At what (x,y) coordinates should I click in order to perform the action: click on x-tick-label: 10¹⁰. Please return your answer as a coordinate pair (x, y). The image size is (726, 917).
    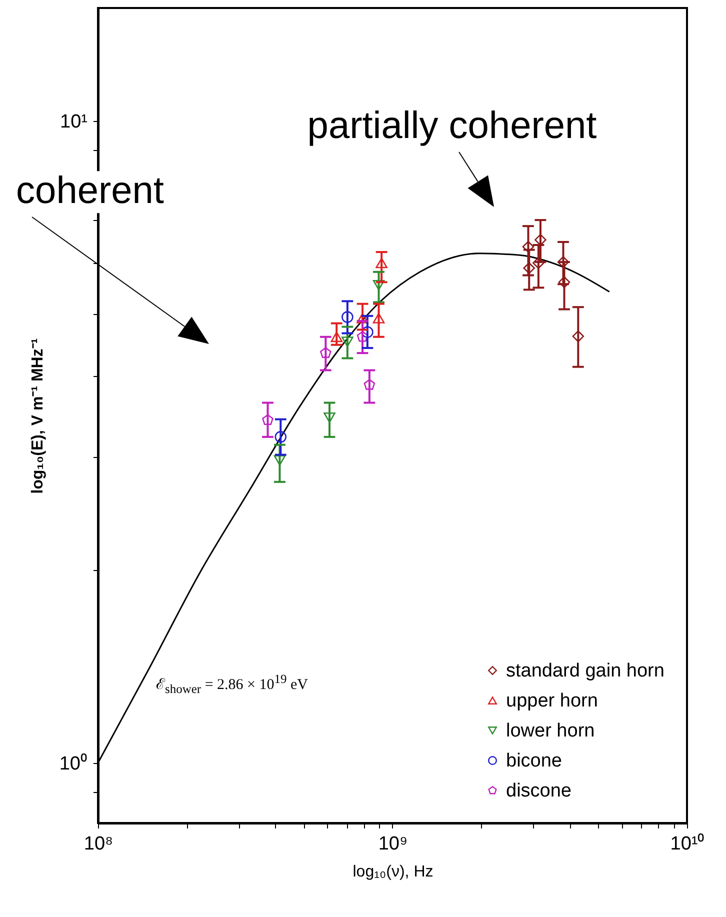
    Looking at the image, I should click on (687, 843).